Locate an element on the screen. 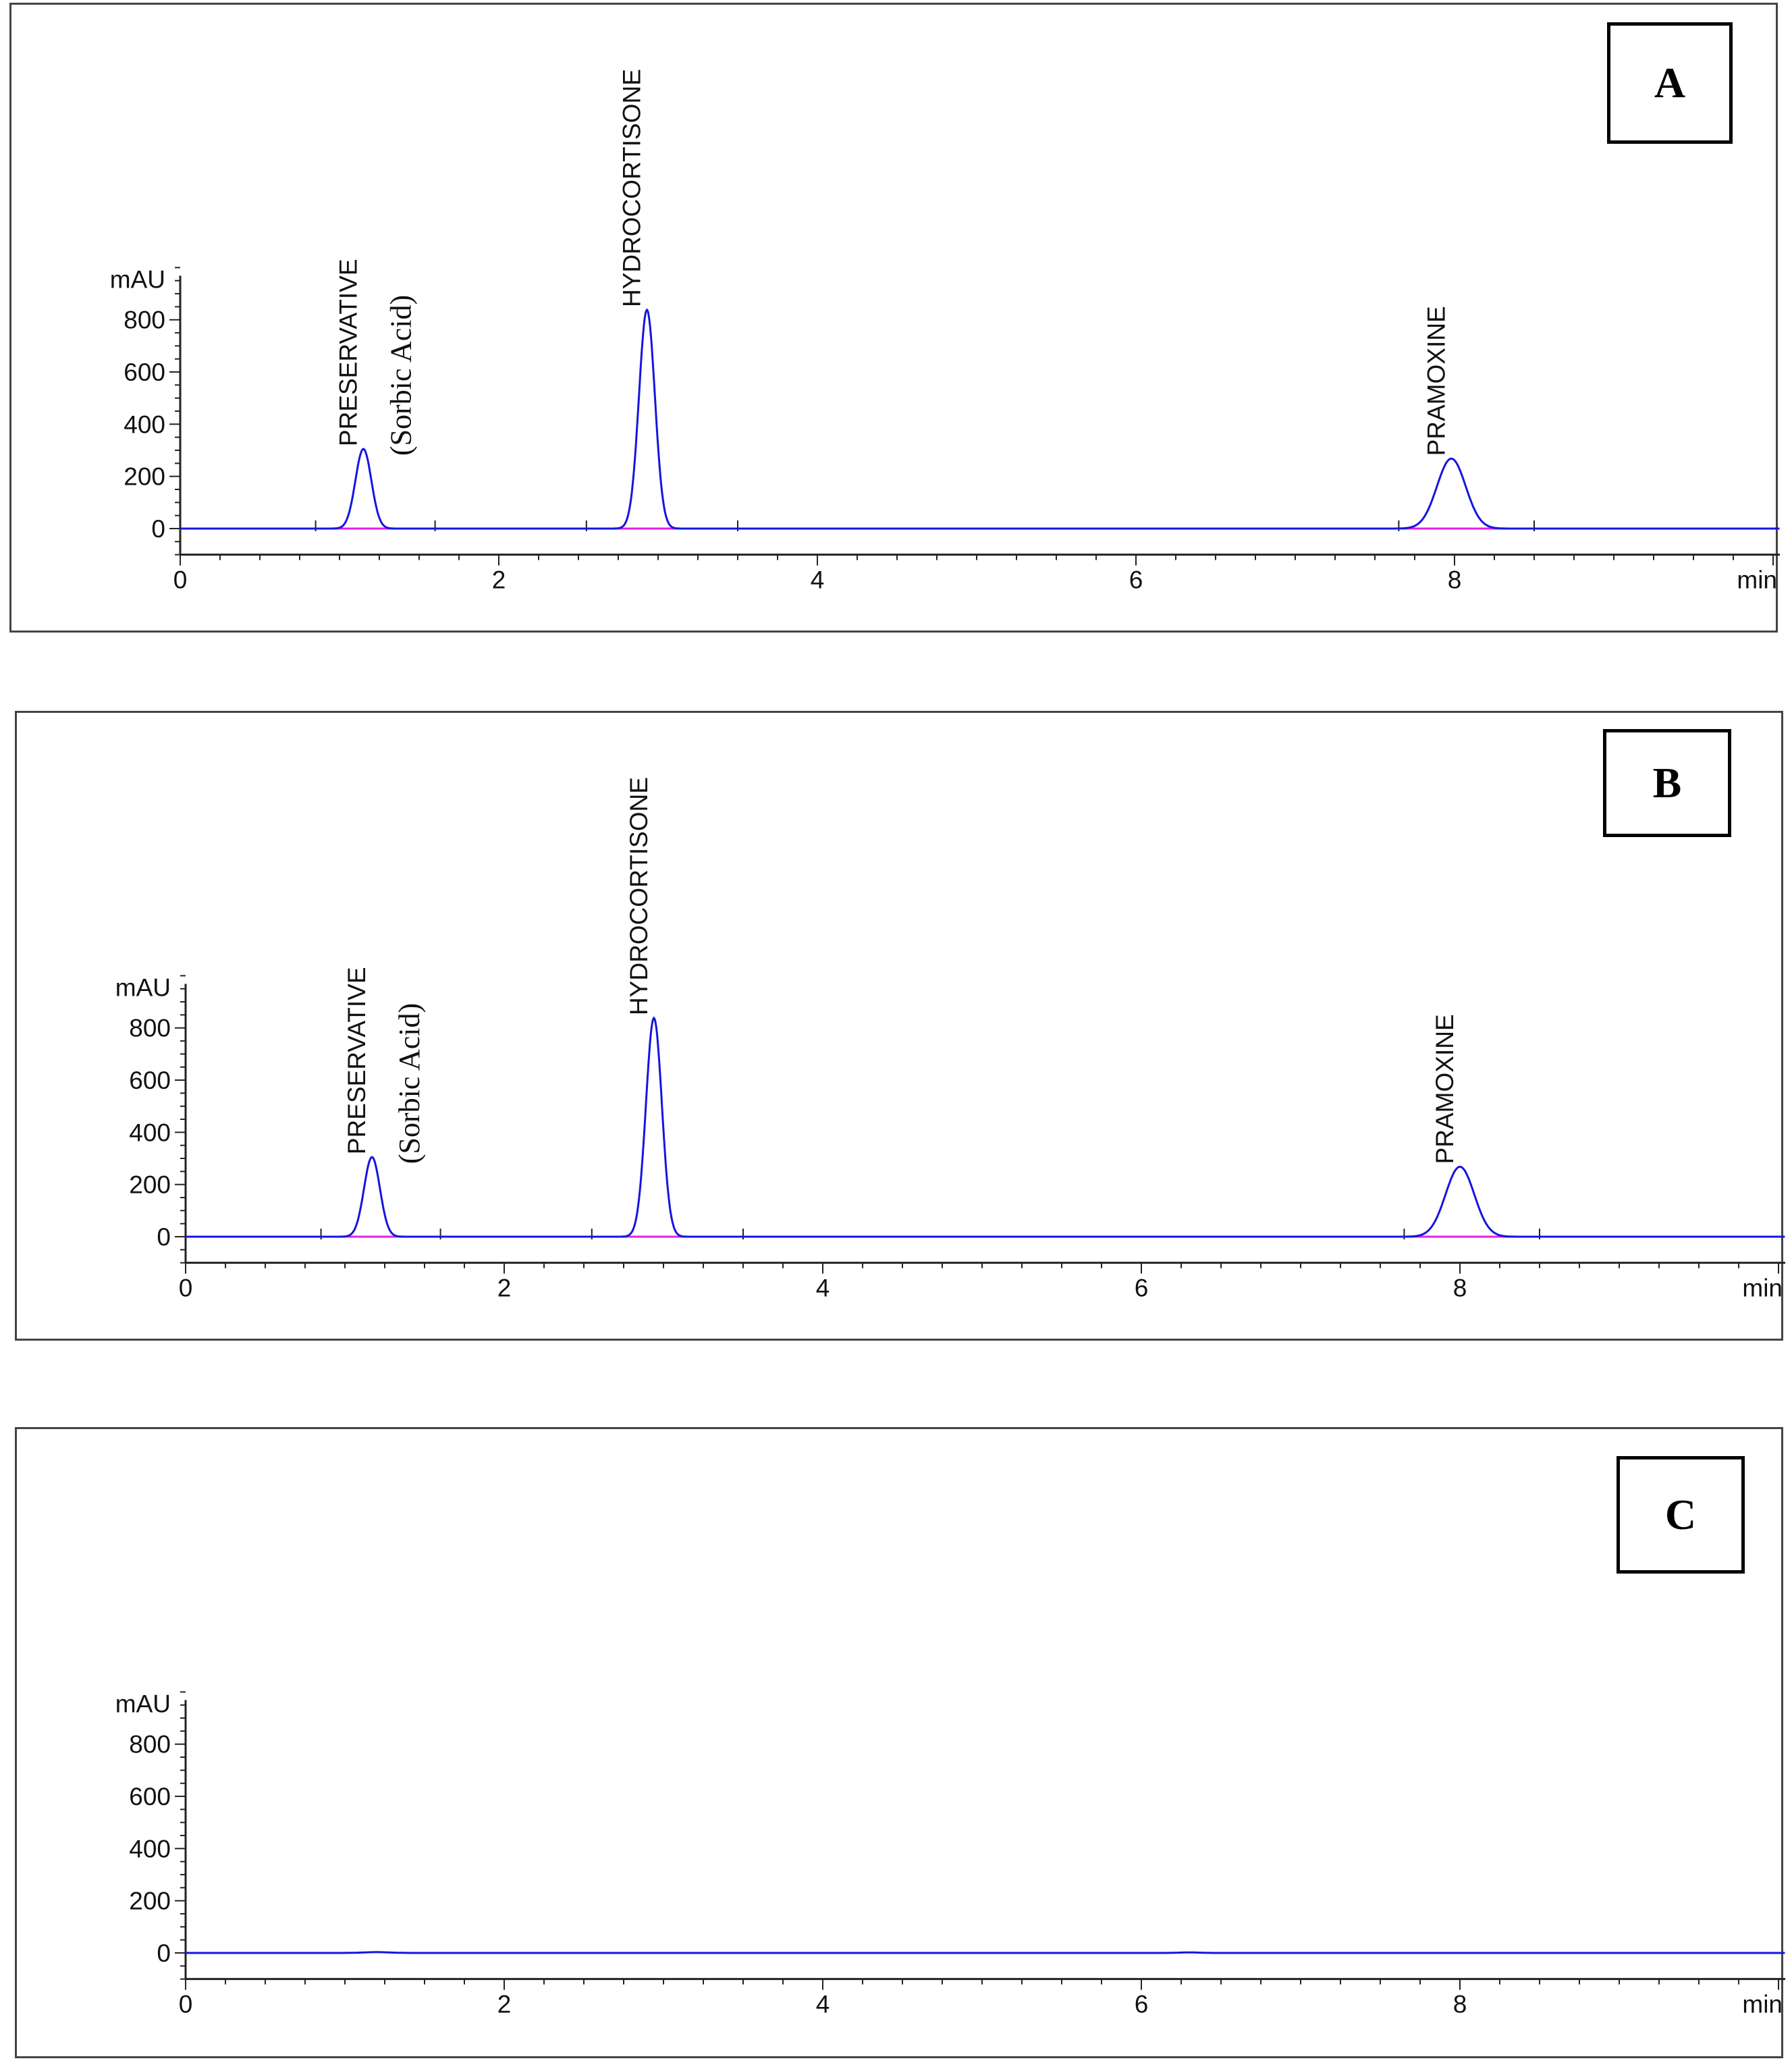 Image resolution: width=1792 pixels, height=2065 pixels. panel-label-c: C is located at coordinates (1681, 1515).